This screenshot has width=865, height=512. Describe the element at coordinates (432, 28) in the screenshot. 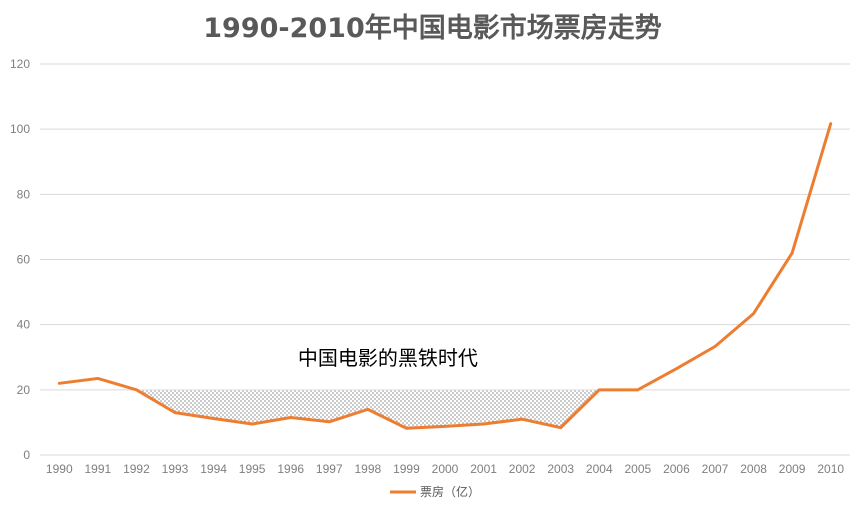

I see `chart-title: 1990-2010年中国电影市场票房走势` at that location.